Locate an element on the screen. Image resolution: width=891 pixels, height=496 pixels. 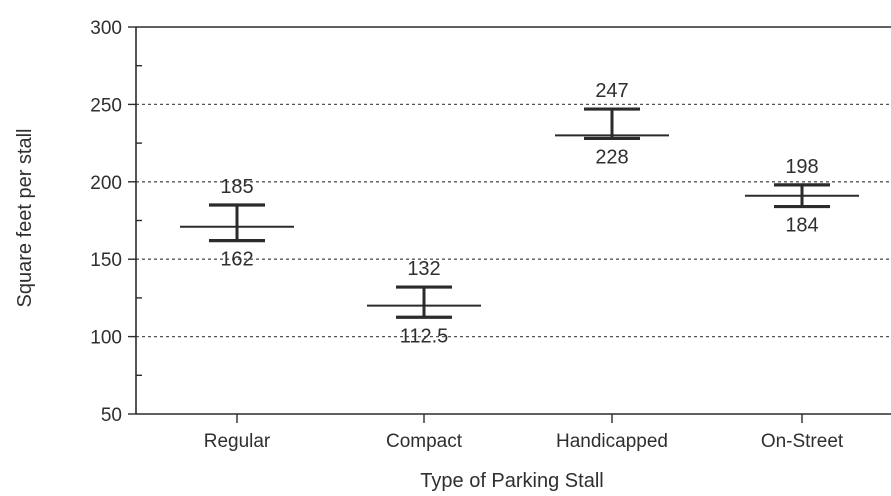
y-tick-label-300: 300 is located at coordinates (106, 28).